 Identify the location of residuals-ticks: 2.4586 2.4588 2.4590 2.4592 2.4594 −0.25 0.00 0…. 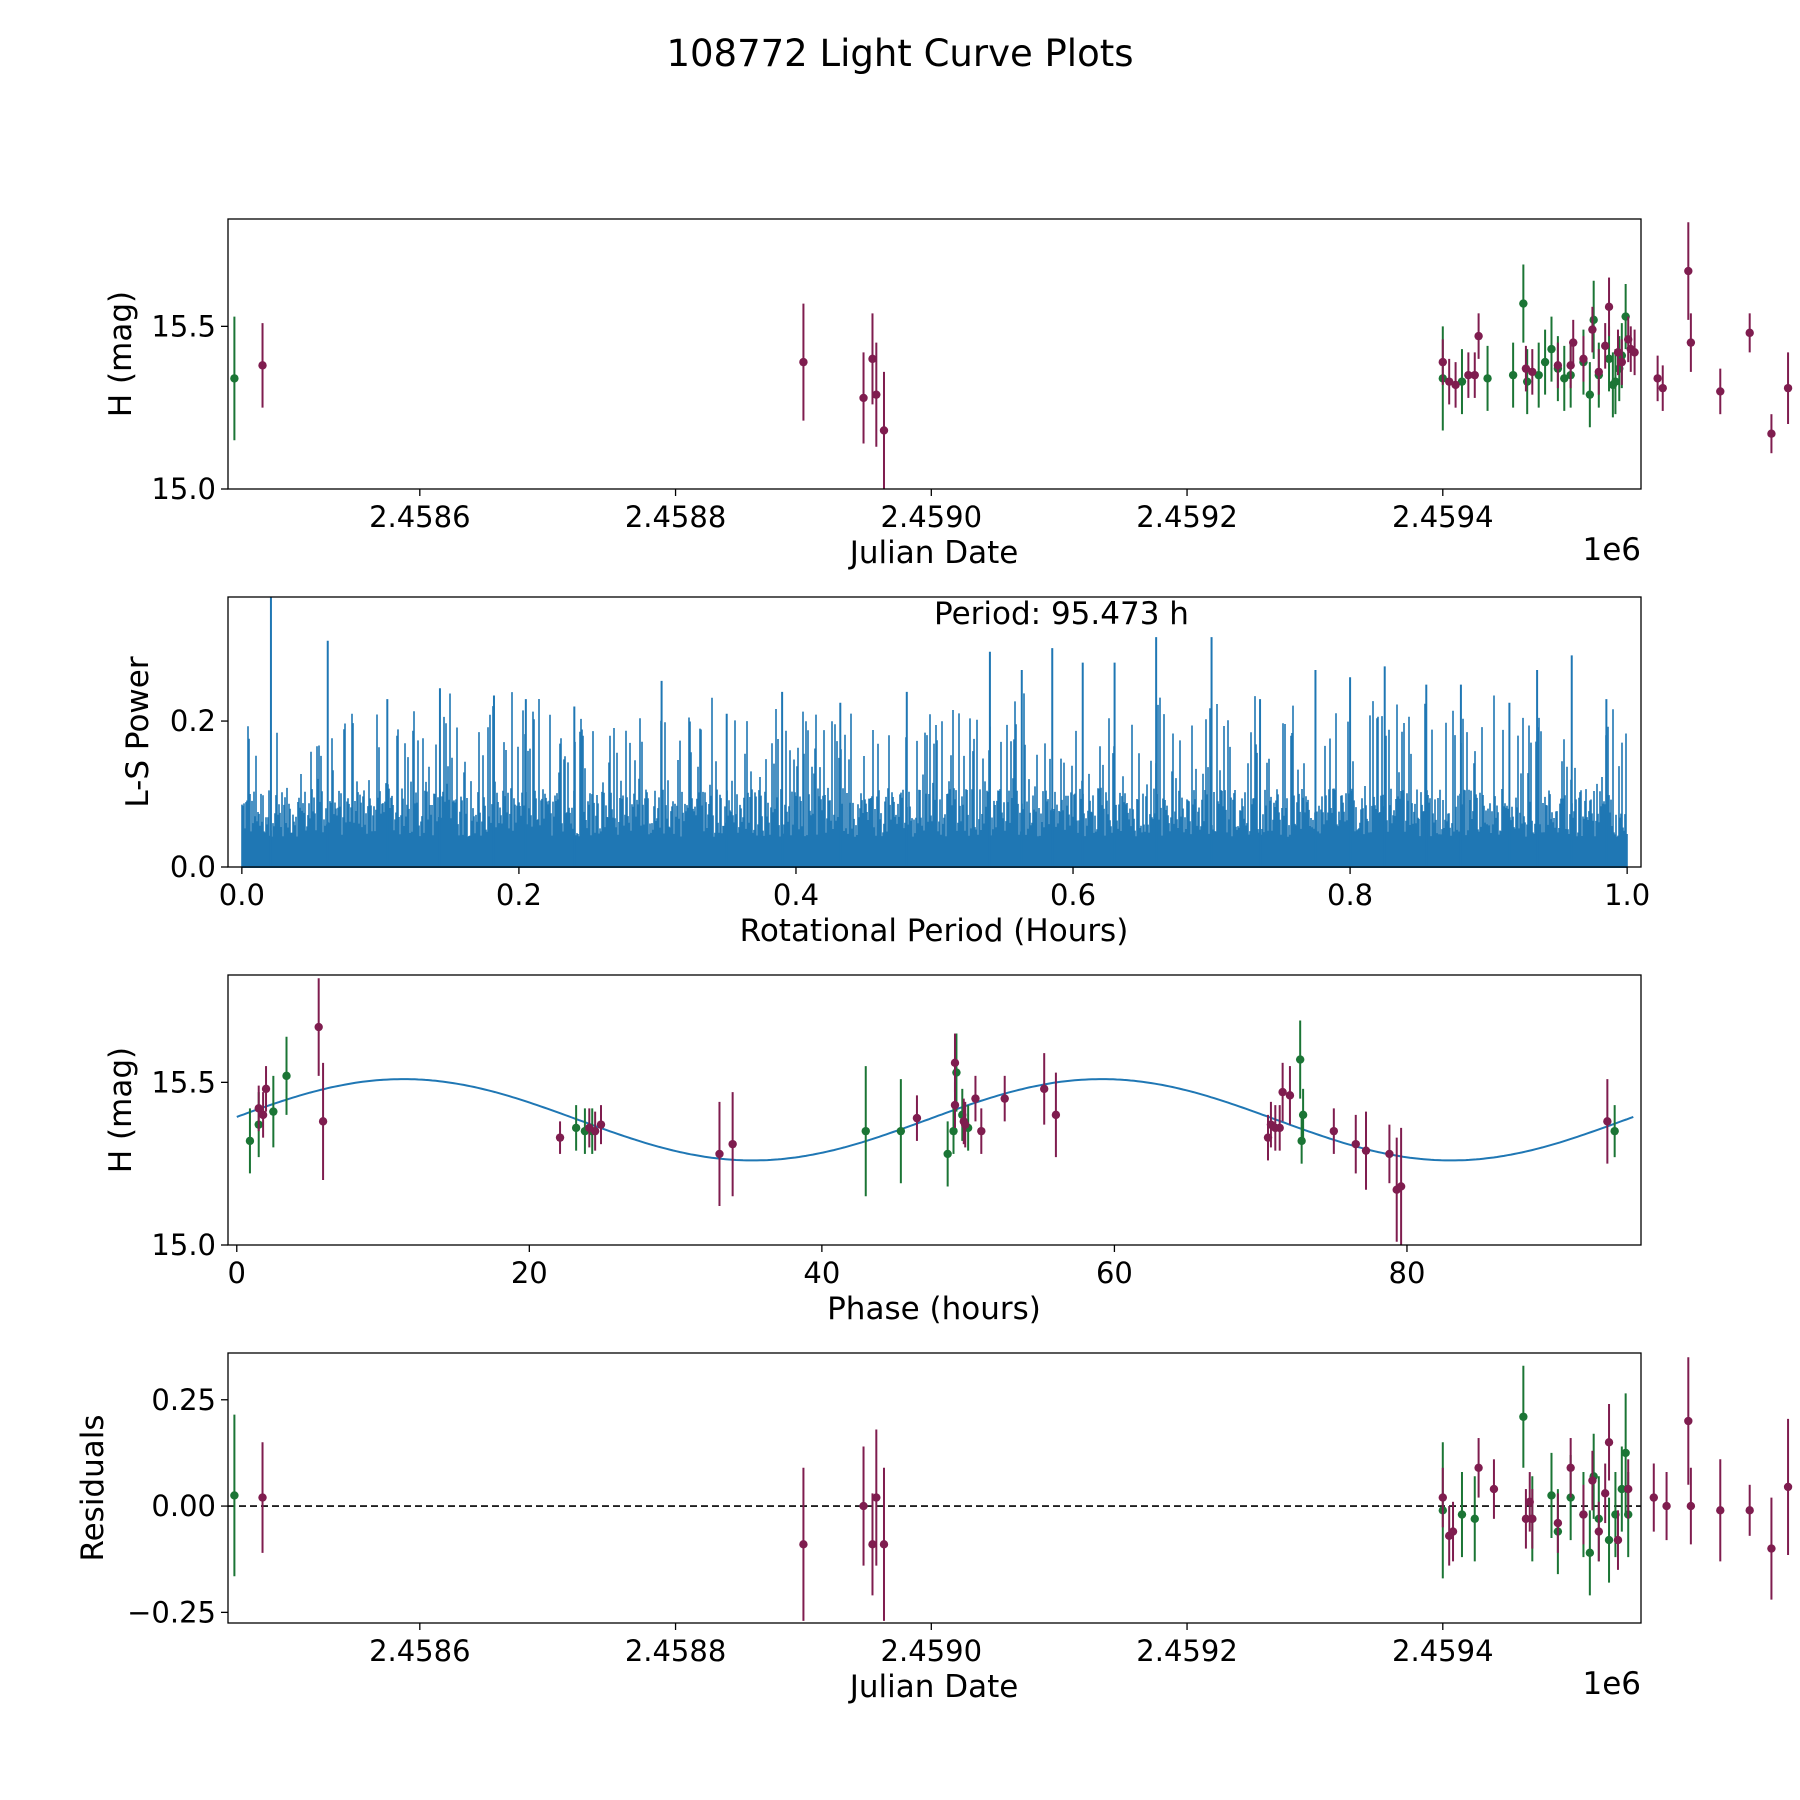
(810, 1525).